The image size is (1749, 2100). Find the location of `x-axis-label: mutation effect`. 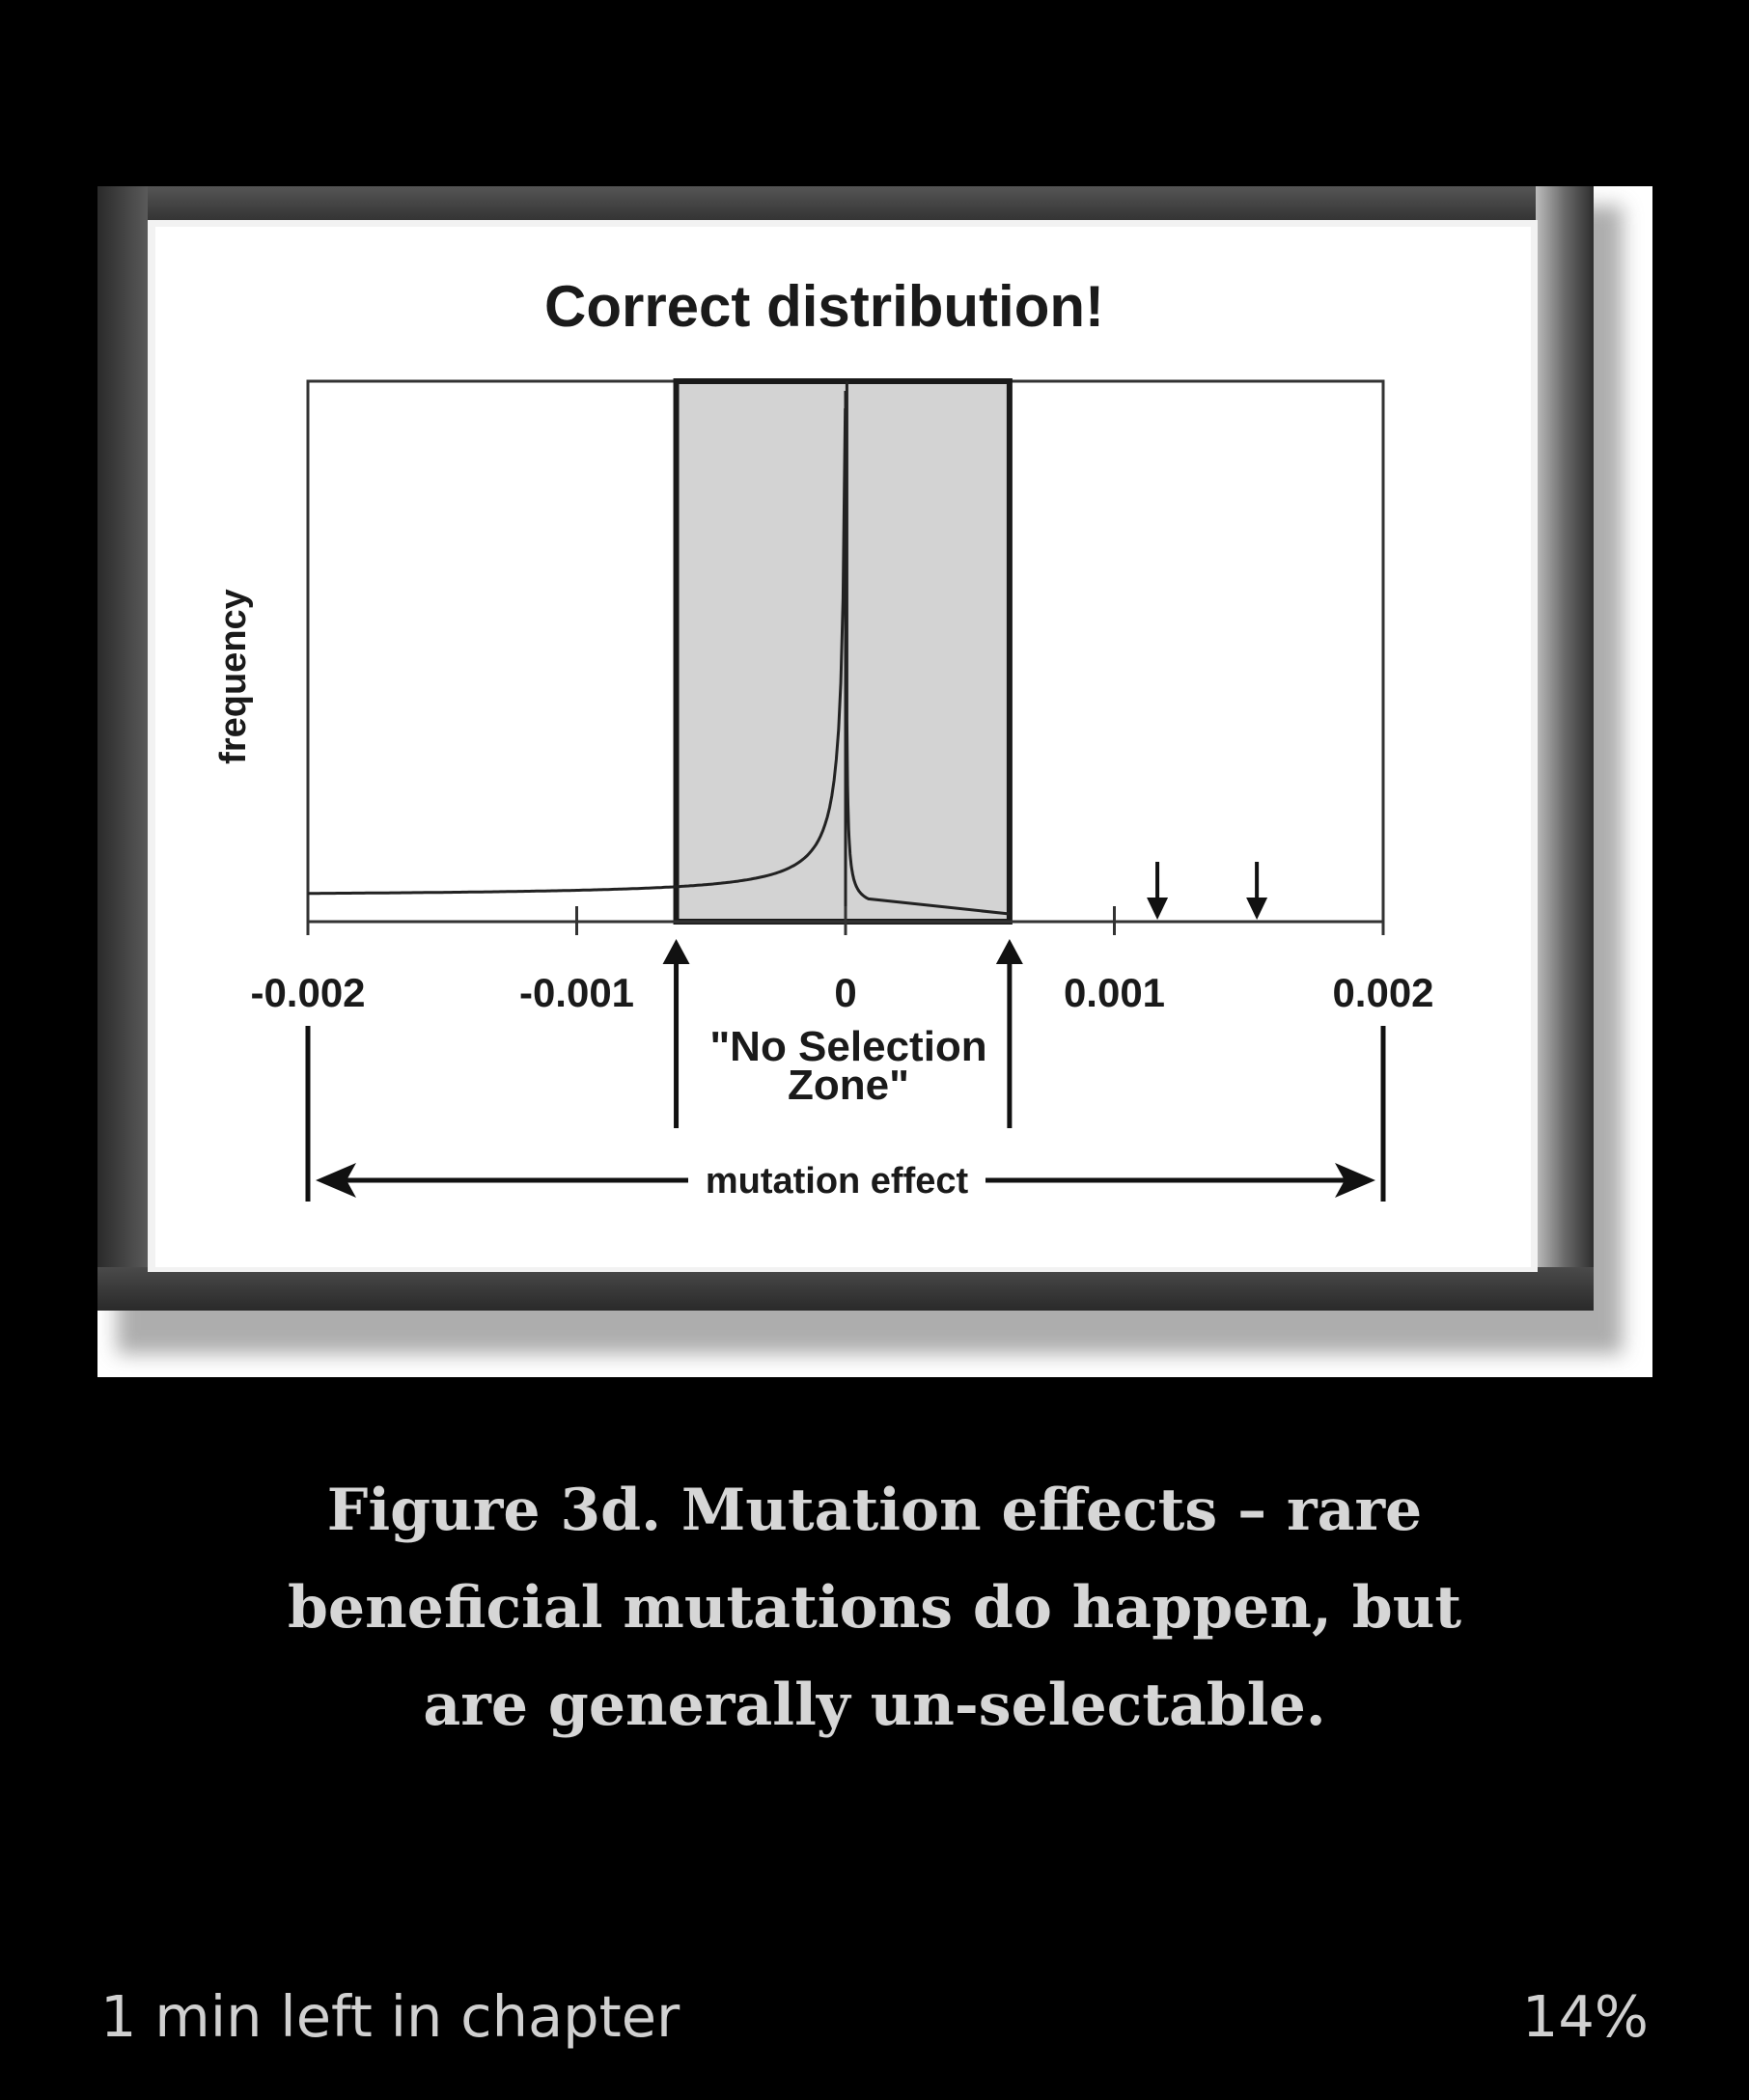

x-axis-label: mutation effect is located at coordinates (838, 1181).